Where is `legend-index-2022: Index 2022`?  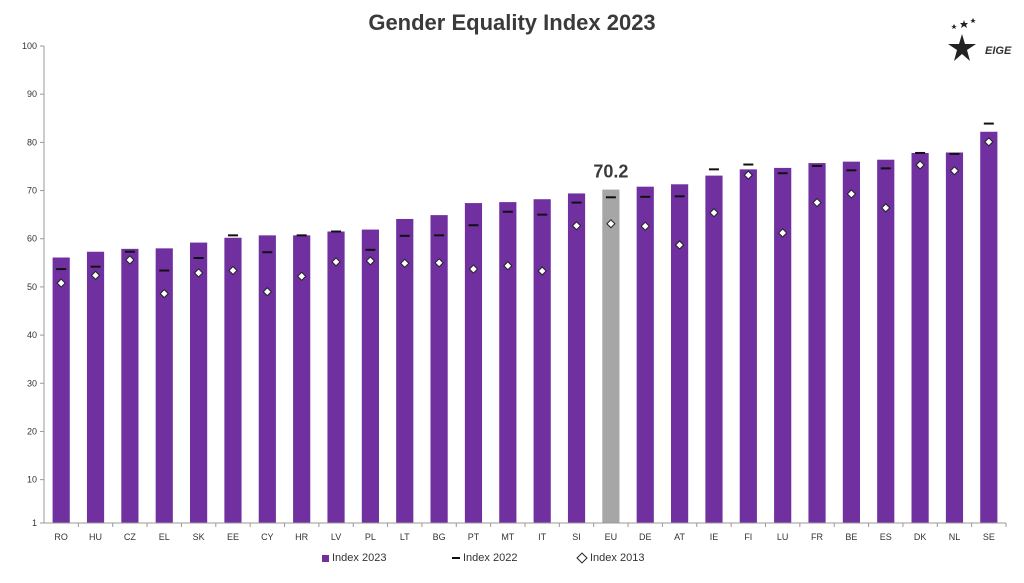
legend-index-2022: Index 2022 is located at coordinates (484, 558).